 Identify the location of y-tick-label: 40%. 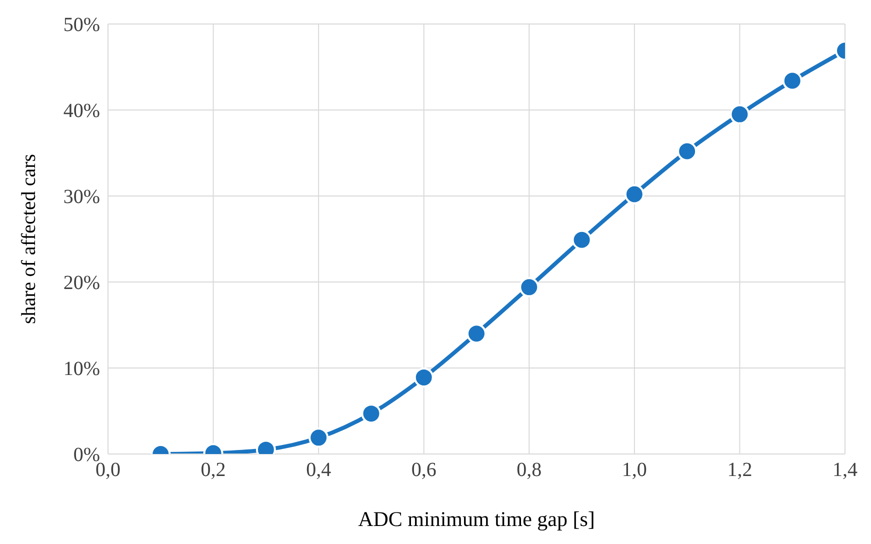
(81, 111).